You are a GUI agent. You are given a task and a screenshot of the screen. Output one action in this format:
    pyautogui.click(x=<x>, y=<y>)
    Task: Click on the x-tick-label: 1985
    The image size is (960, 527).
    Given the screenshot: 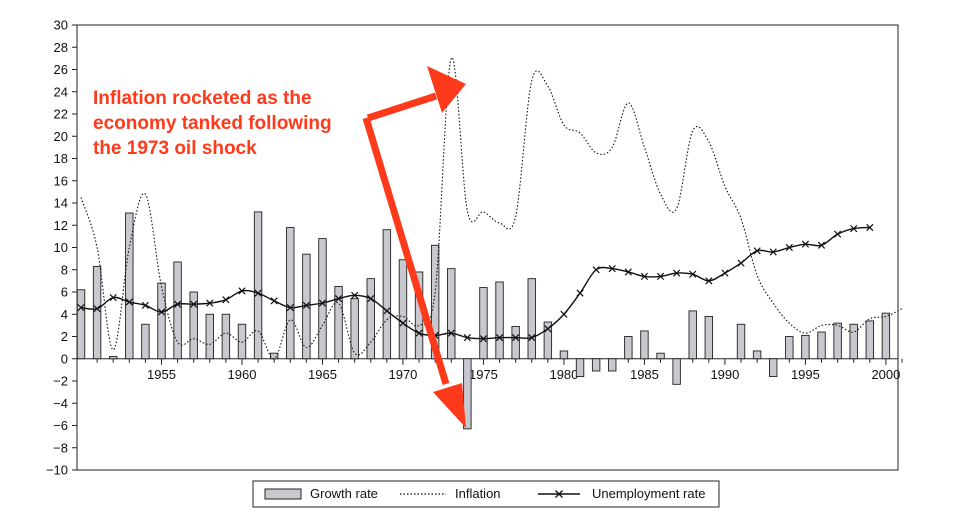 What is the action you would take?
    pyautogui.click(x=644, y=374)
    